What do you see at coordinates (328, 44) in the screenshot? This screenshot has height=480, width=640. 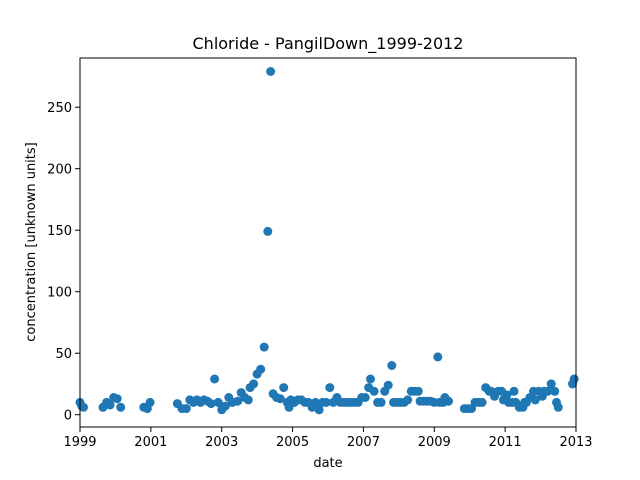 I see `chart-title: Chloride - PangilDown_1999-2012` at bounding box center [328, 44].